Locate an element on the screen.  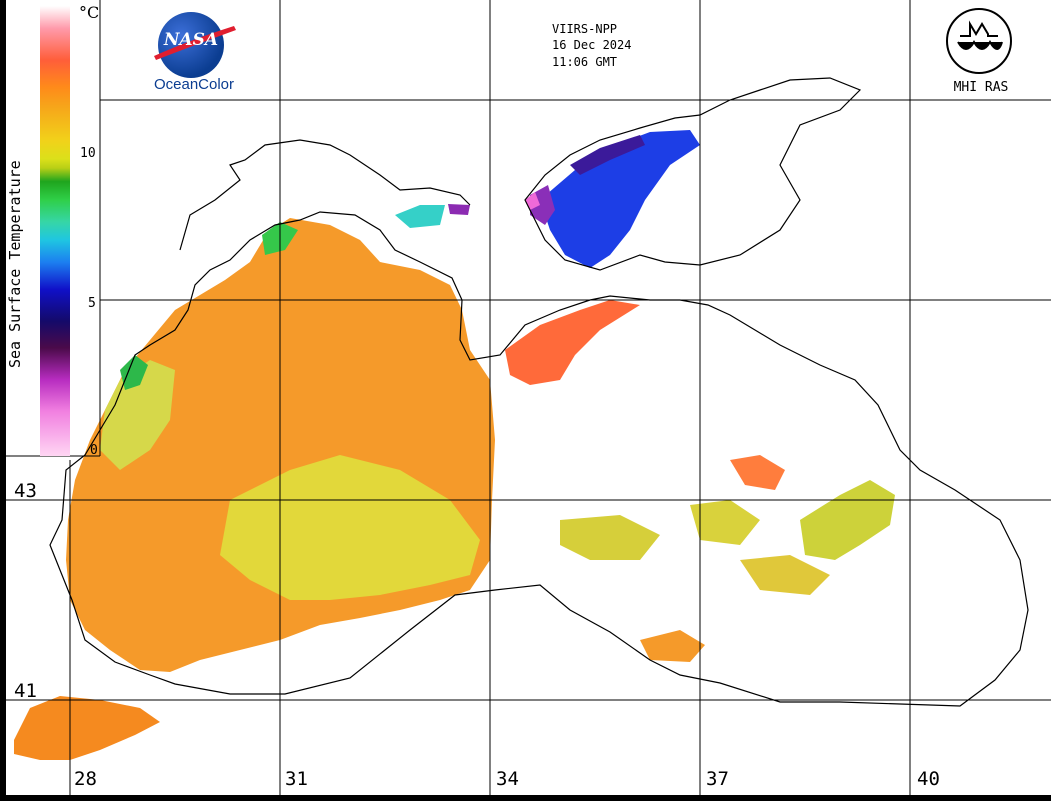
nasa-swoosh-icon is located at coordinates (195, 43).